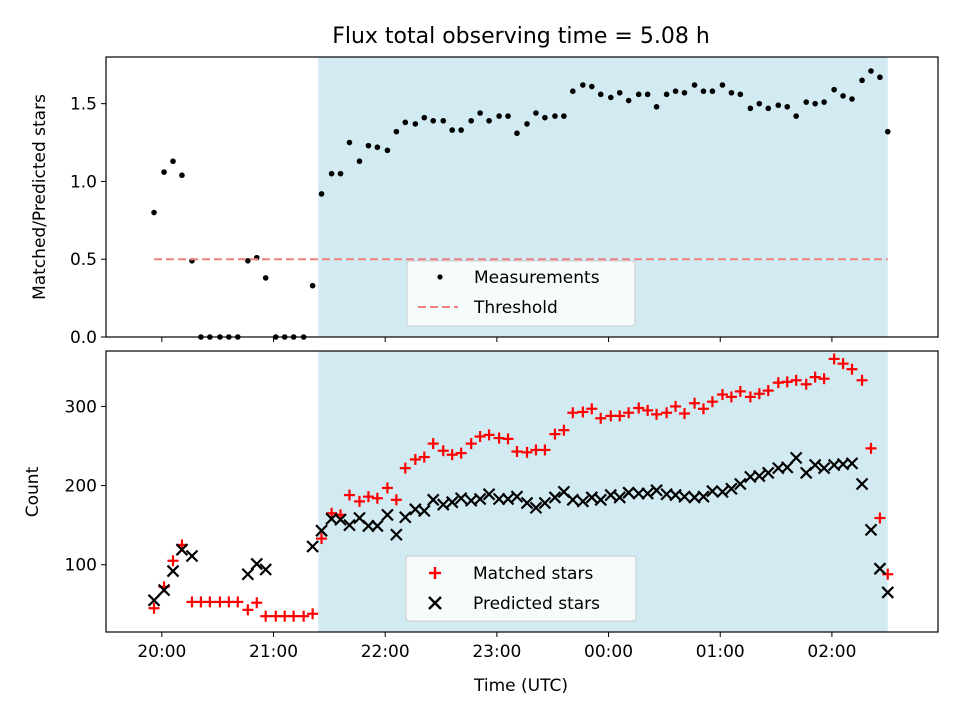  I want to click on x-tick-label: 01:00, so click(720, 652).